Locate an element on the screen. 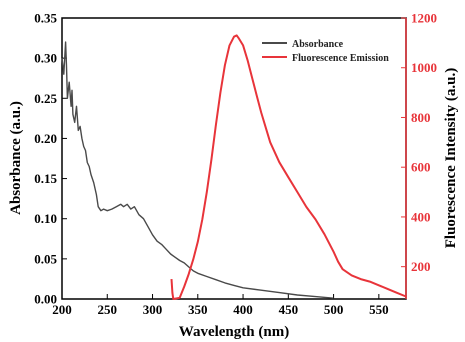  right-y-tick-label: 600 is located at coordinates (421, 167).